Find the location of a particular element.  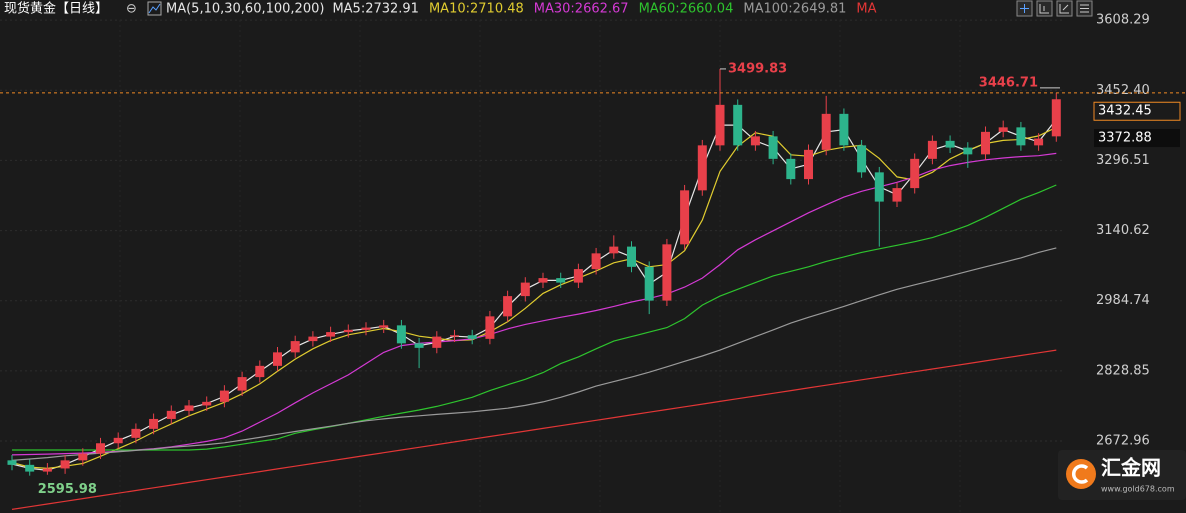

logo: 汇金网 www.gold678.com is located at coordinates (1122, 475).